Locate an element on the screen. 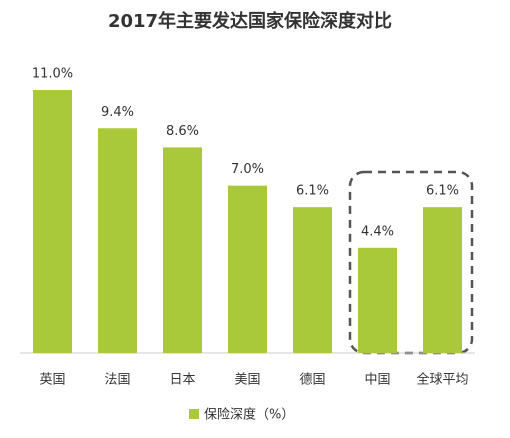 The width and height of the screenshot is (510, 438). x-tick-label: 日本 is located at coordinates (182, 380).